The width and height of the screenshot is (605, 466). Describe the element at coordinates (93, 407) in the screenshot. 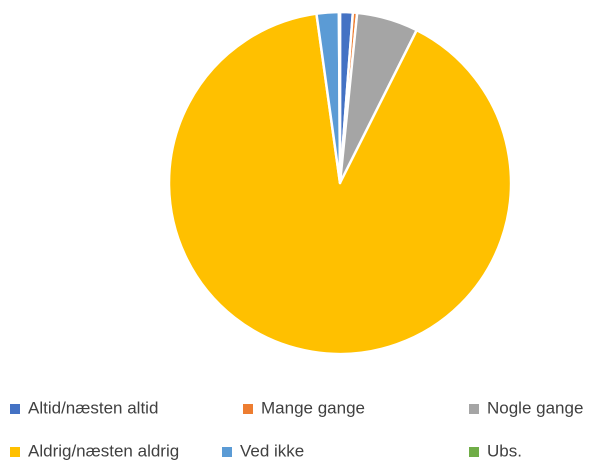

I see `legend-label: Altid/næsten altid` at that location.